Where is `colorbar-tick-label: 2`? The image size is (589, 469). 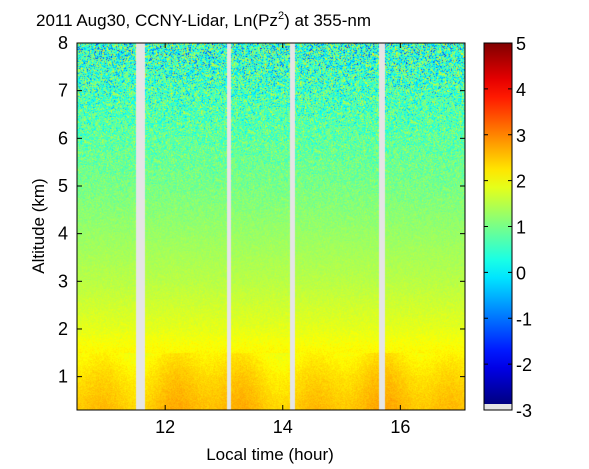 colorbar-tick-label: 2 is located at coordinates (521, 182).